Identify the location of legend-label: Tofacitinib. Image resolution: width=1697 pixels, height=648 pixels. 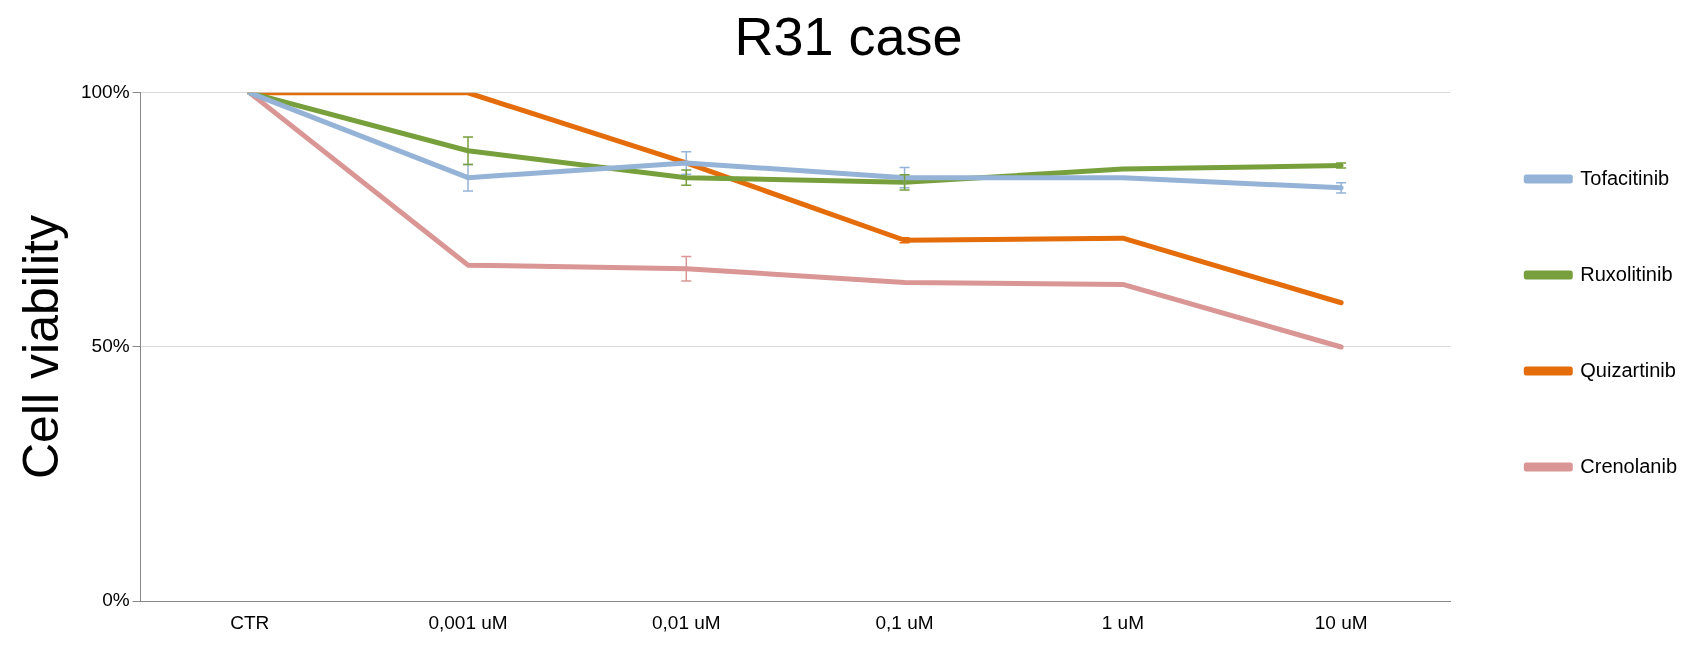
(1625, 177).